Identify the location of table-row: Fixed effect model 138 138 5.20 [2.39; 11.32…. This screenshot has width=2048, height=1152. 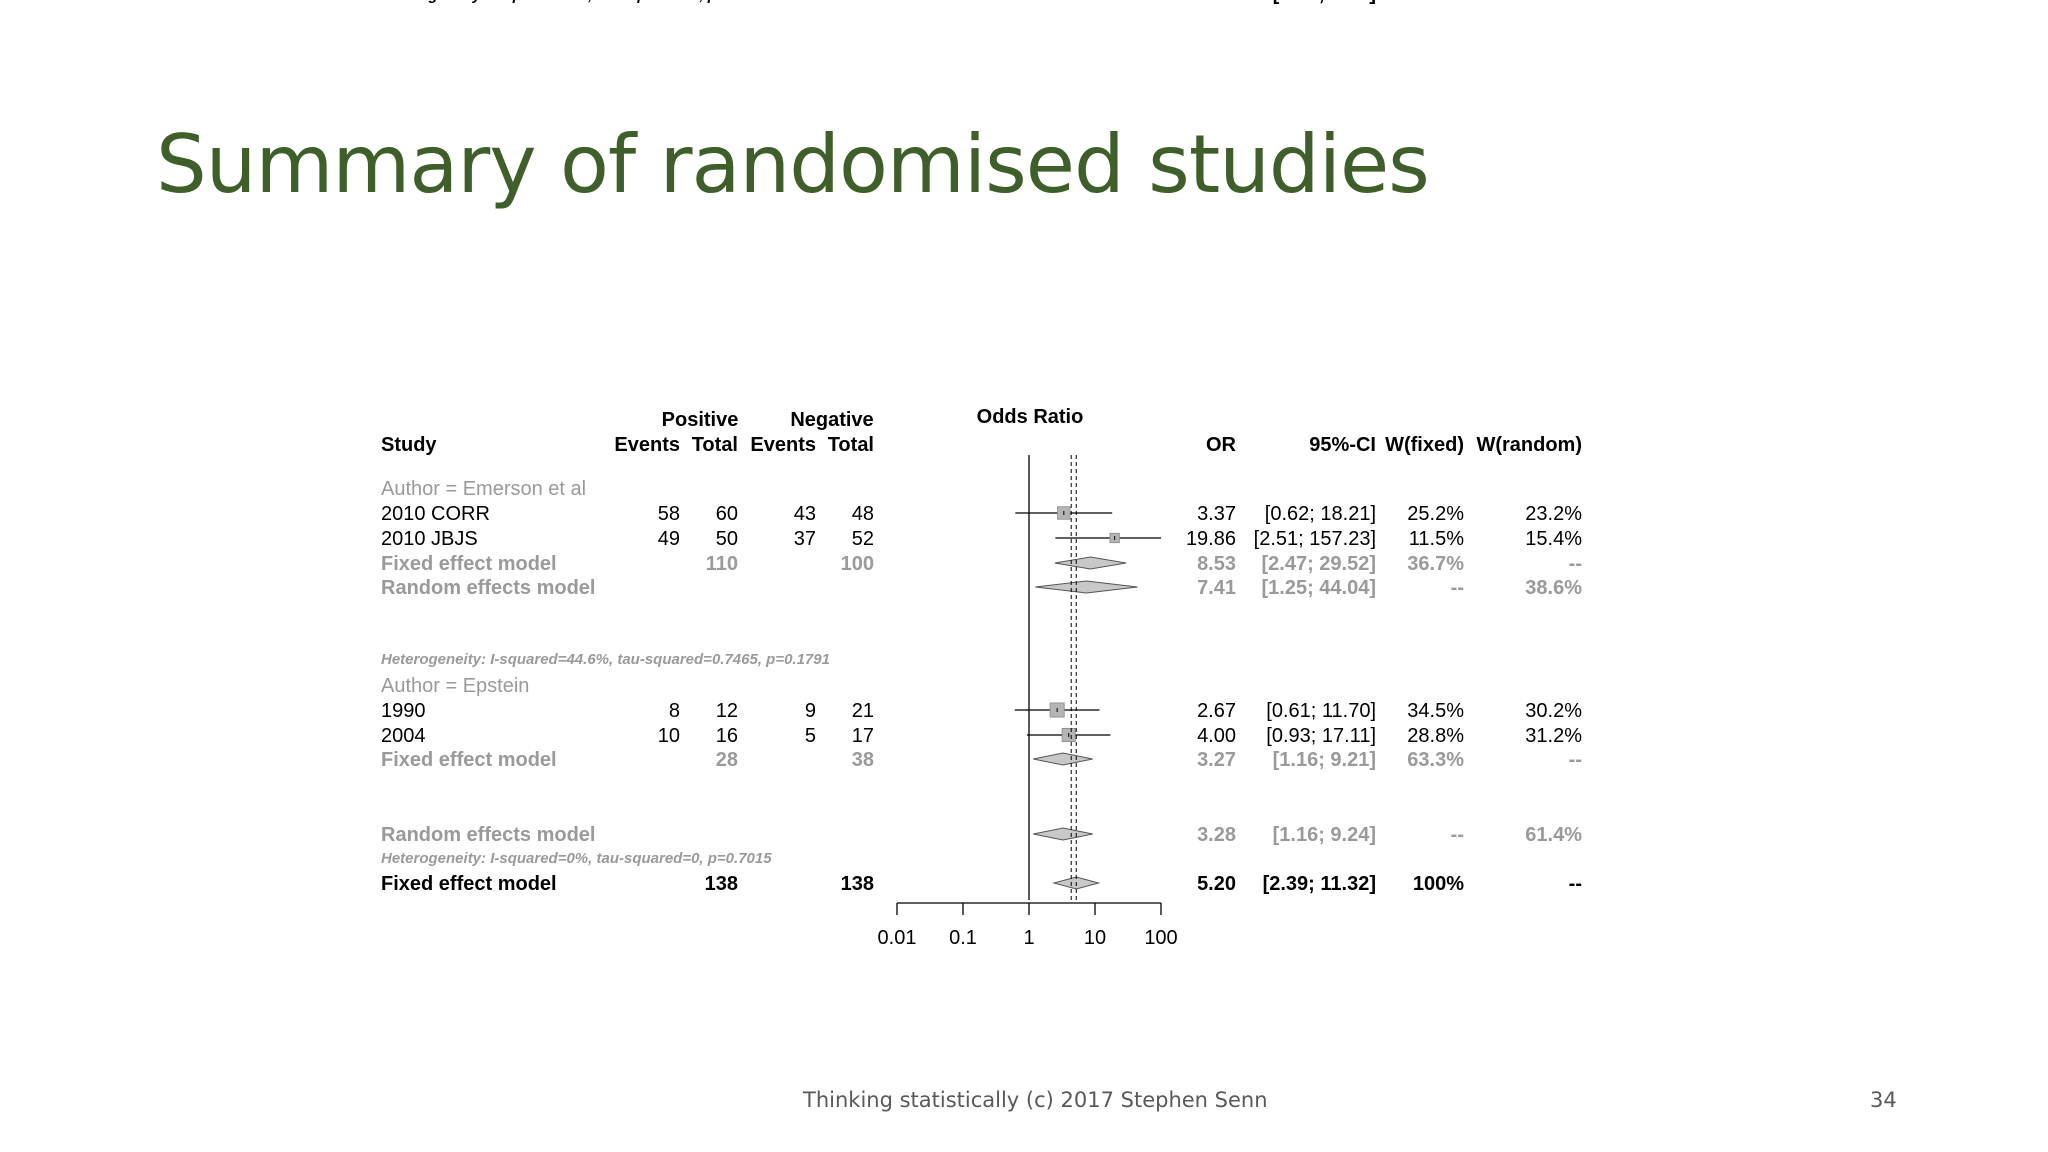
(981, 884).